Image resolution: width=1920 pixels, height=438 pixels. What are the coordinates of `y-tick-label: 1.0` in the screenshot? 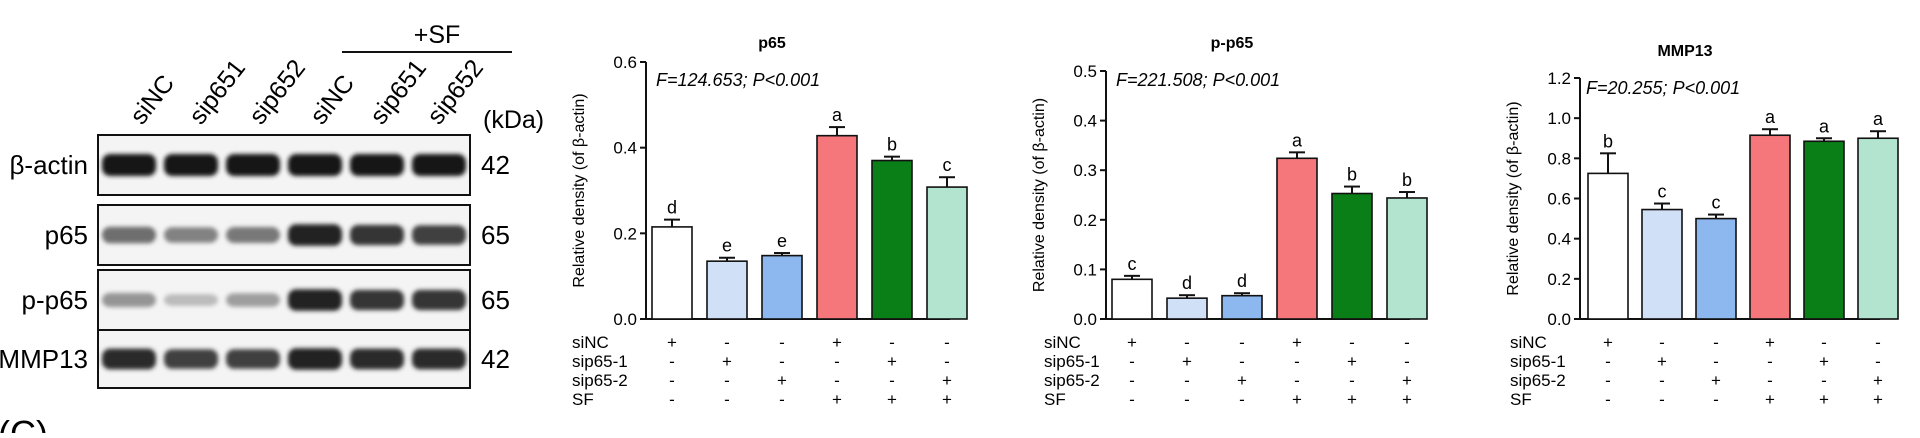 It's located at (1559, 118).